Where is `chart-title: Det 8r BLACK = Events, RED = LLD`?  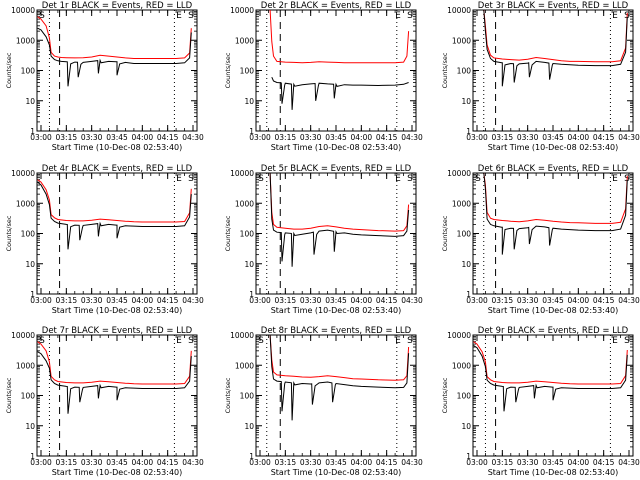
chart-title: Det 8r BLACK = Events, RED = LLD is located at coordinates (336, 331).